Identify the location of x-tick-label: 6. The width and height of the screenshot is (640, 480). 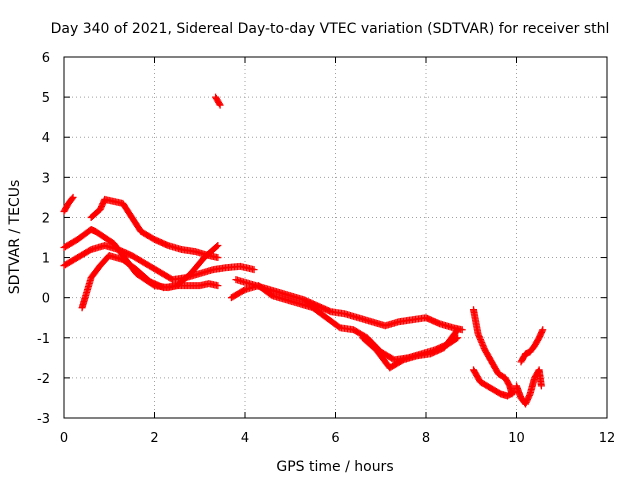
(335, 438).